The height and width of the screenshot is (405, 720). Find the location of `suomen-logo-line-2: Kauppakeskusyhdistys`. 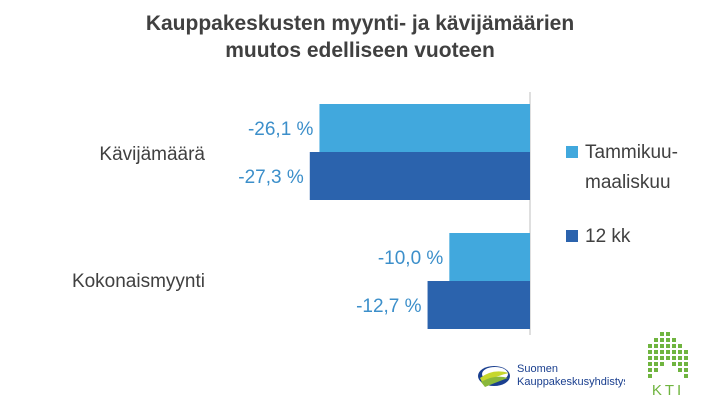

suomen-logo-line-2: Kauppakeskusyhdistys is located at coordinates (571, 382).